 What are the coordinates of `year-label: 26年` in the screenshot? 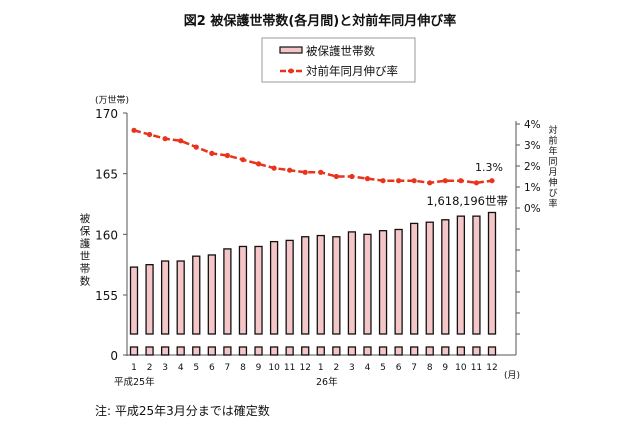 It's located at (327, 382).